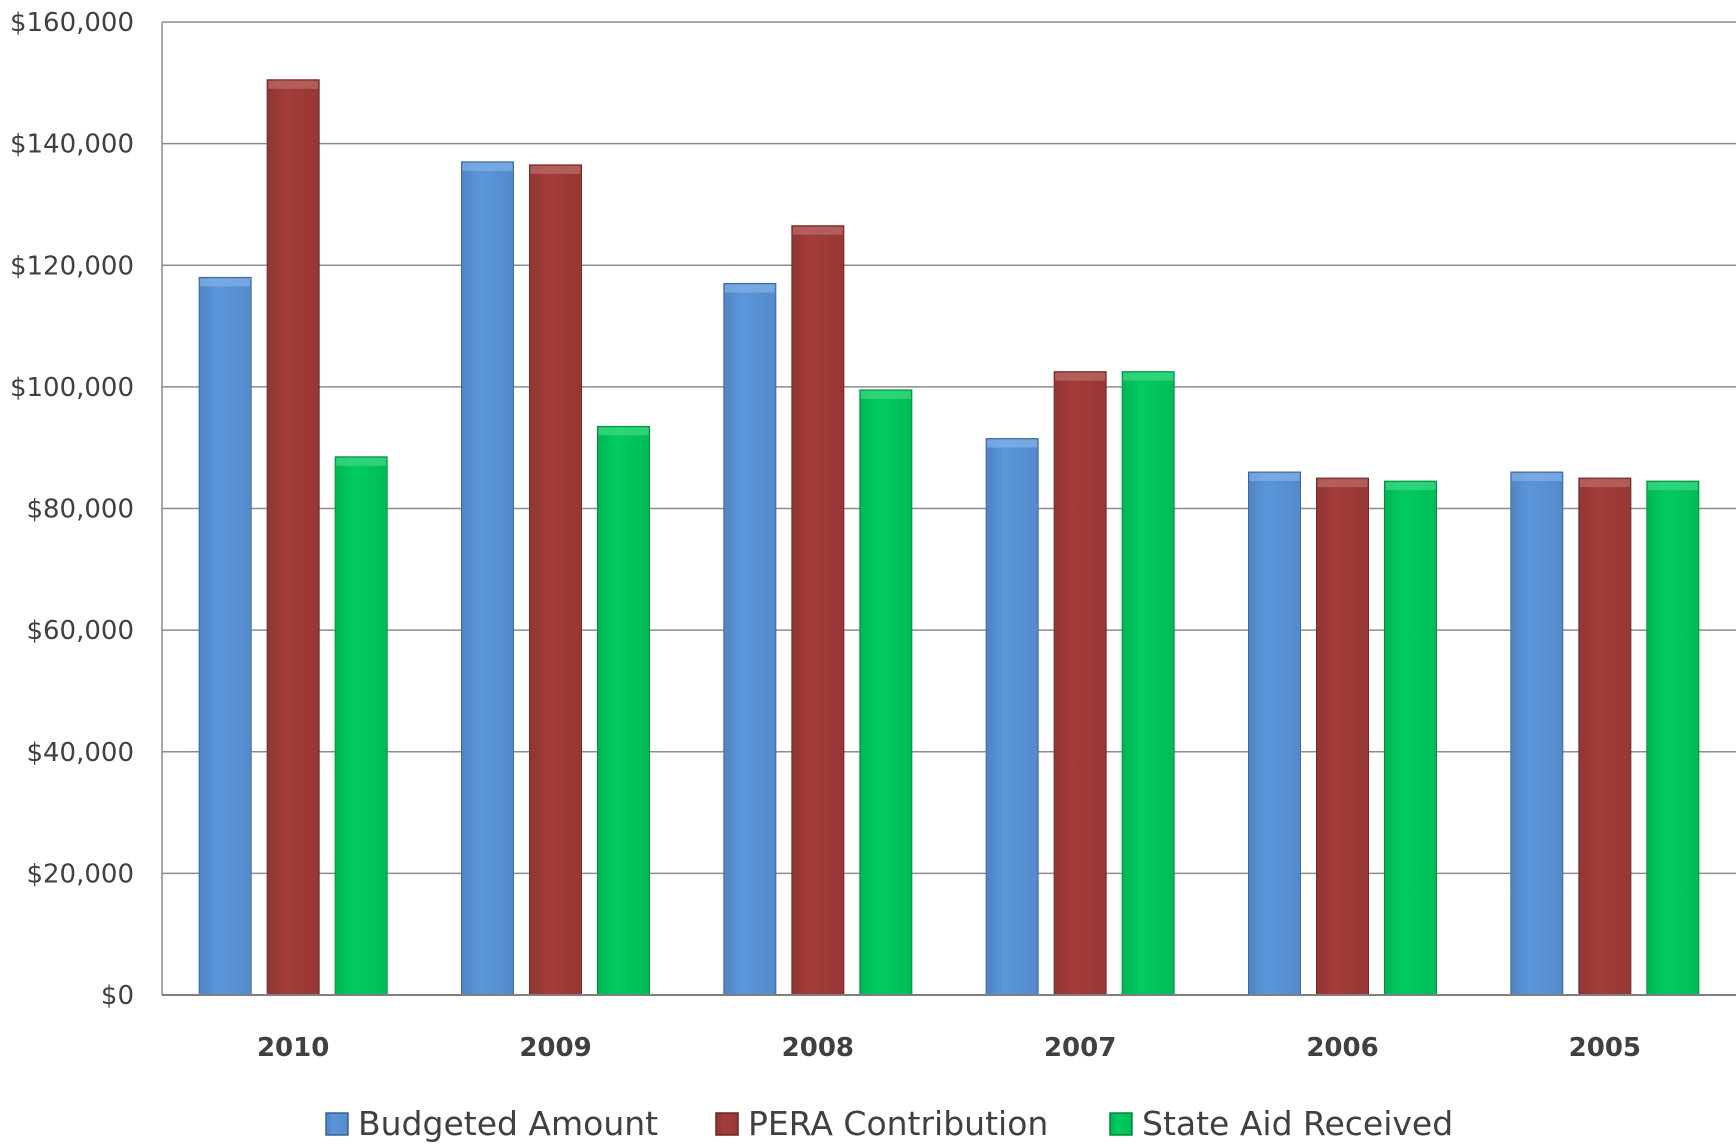 Image resolution: width=1736 pixels, height=1148 pixels. I want to click on x-tick-label: 2006, so click(1342, 1048).